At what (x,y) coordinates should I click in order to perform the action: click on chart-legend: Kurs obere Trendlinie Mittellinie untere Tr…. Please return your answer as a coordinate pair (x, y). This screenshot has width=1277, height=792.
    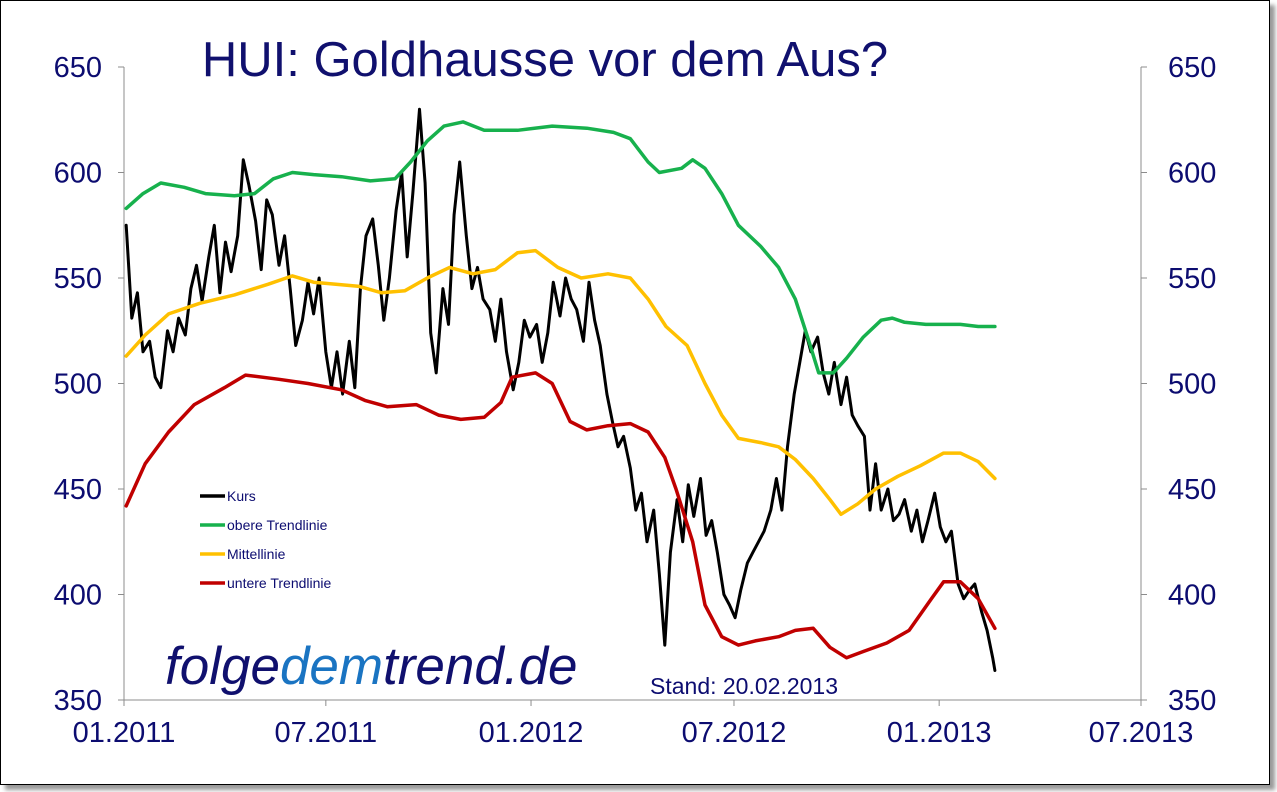
    Looking at the image, I should click on (266, 539).